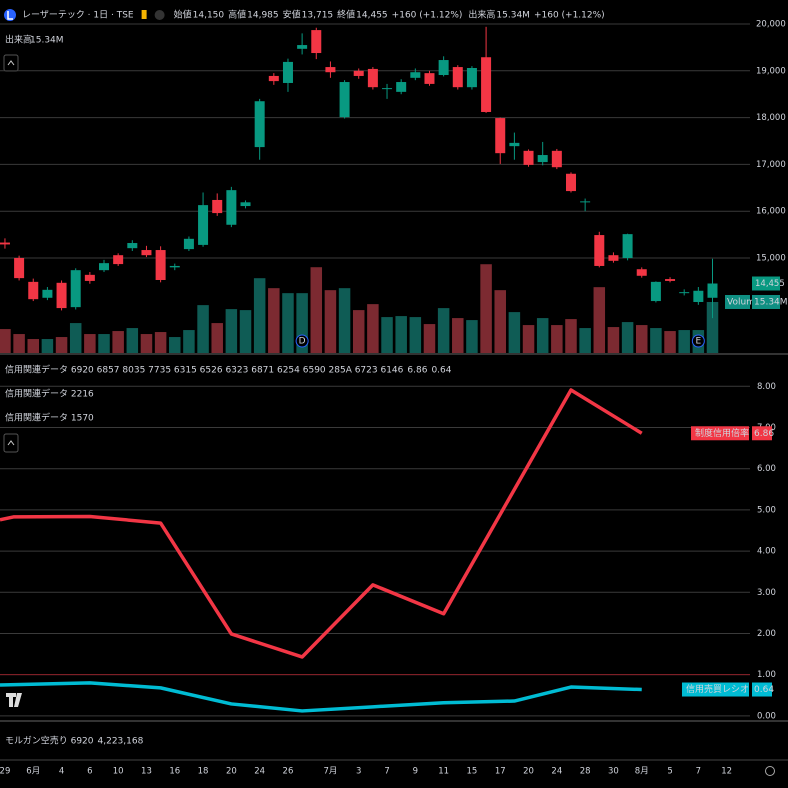  What do you see at coordinates (78, 15) in the screenshot?
I see `symbol: レーザーテック · 1日 · TSE` at bounding box center [78, 15].